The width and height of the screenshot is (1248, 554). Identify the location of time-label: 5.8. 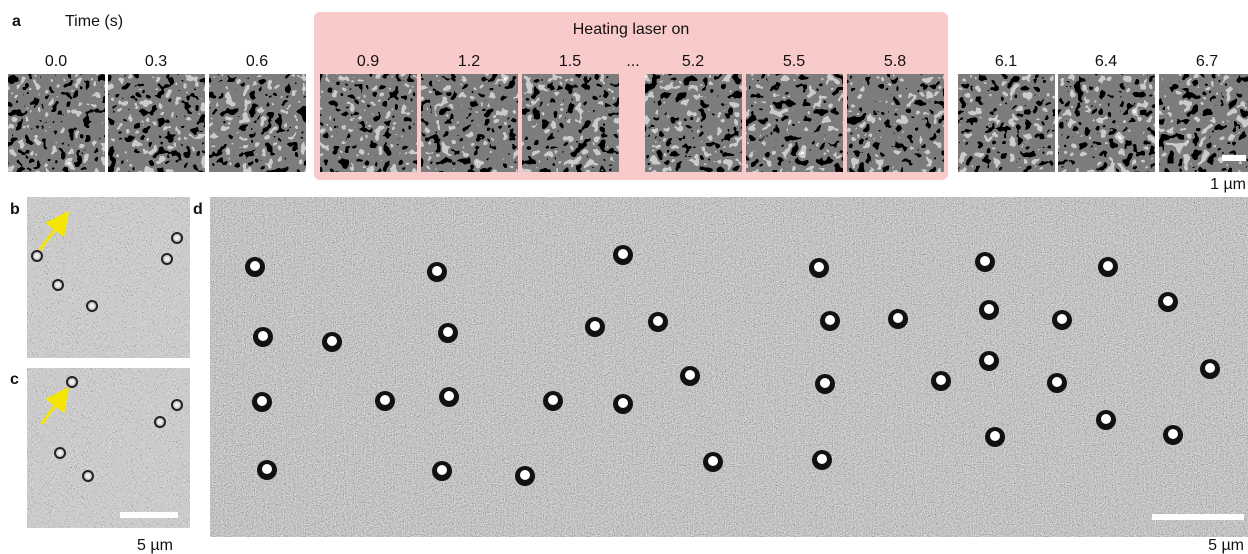
(895, 61).